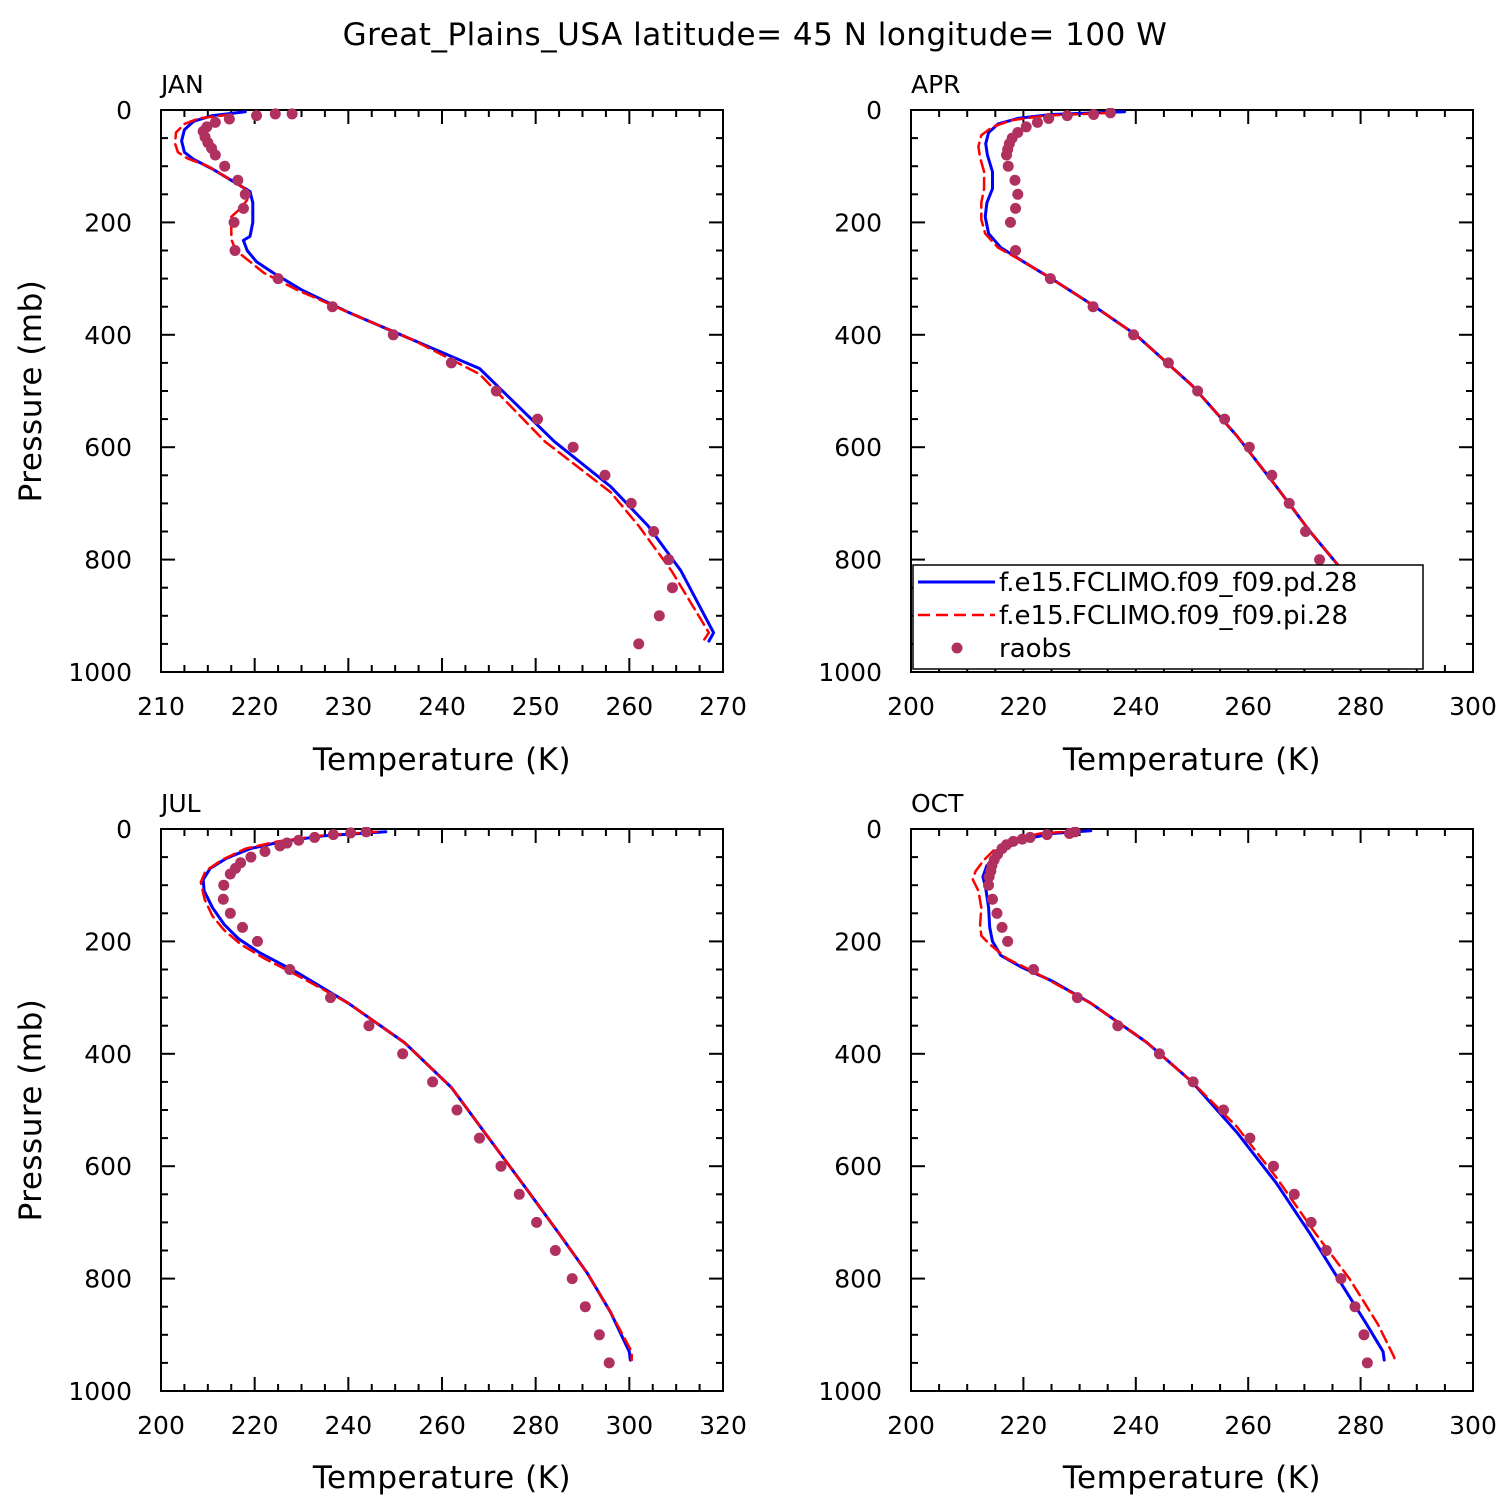  Describe the element at coordinates (1178, 583) in the screenshot. I see `legend-label-pd: f.e15.FCLIMO.f09_f09.pd.28` at that location.